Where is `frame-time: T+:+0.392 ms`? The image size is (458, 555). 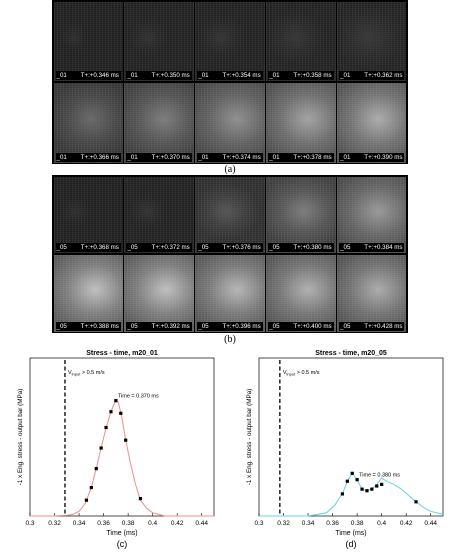 frame-time: T+:+0.392 ms is located at coordinates (170, 326).